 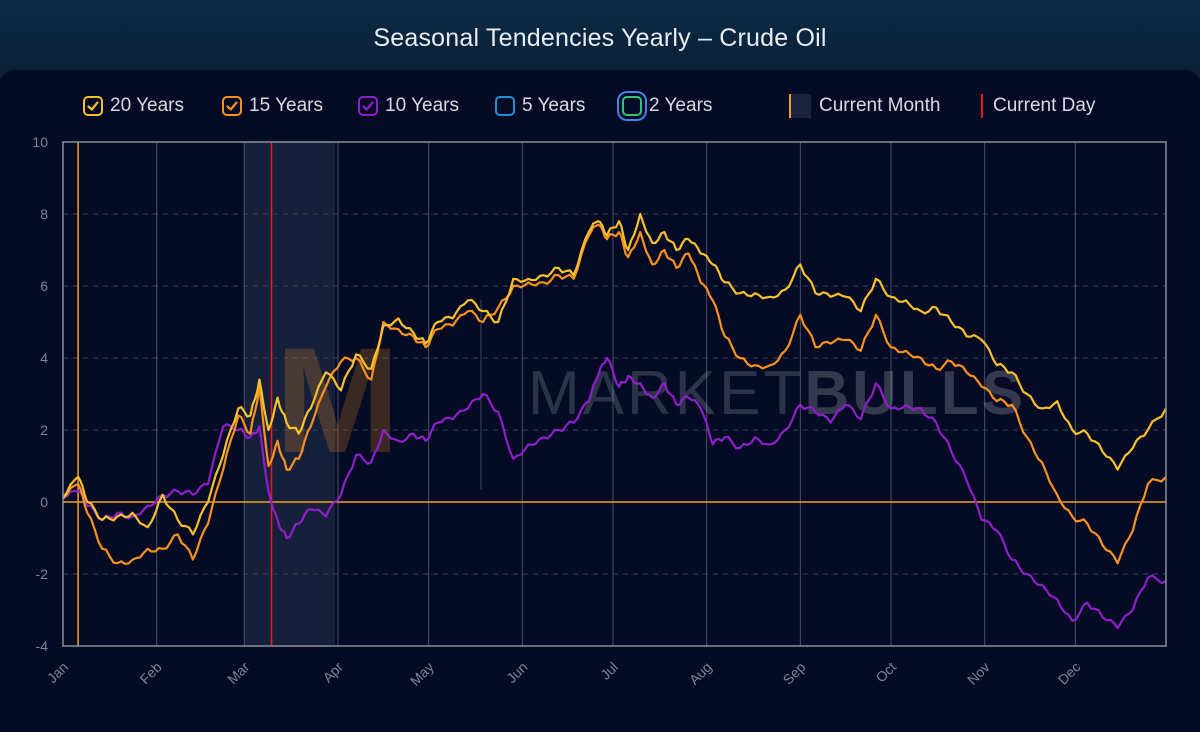 What do you see at coordinates (150, 673) in the screenshot?
I see `x-tick-label: Feb` at bounding box center [150, 673].